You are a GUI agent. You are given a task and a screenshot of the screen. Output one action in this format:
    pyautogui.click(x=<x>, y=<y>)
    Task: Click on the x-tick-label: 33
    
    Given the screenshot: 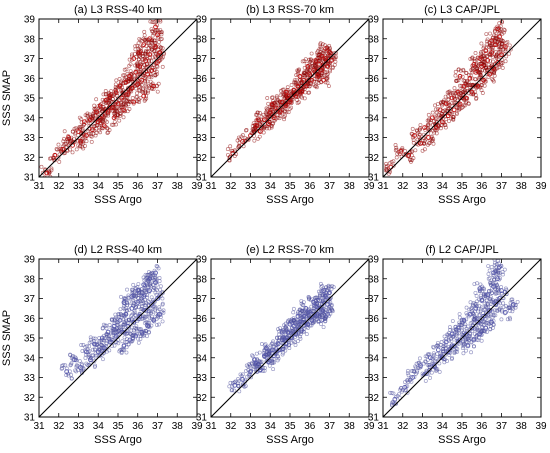 What is the action you would take?
    pyautogui.click(x=251, y=426)
    